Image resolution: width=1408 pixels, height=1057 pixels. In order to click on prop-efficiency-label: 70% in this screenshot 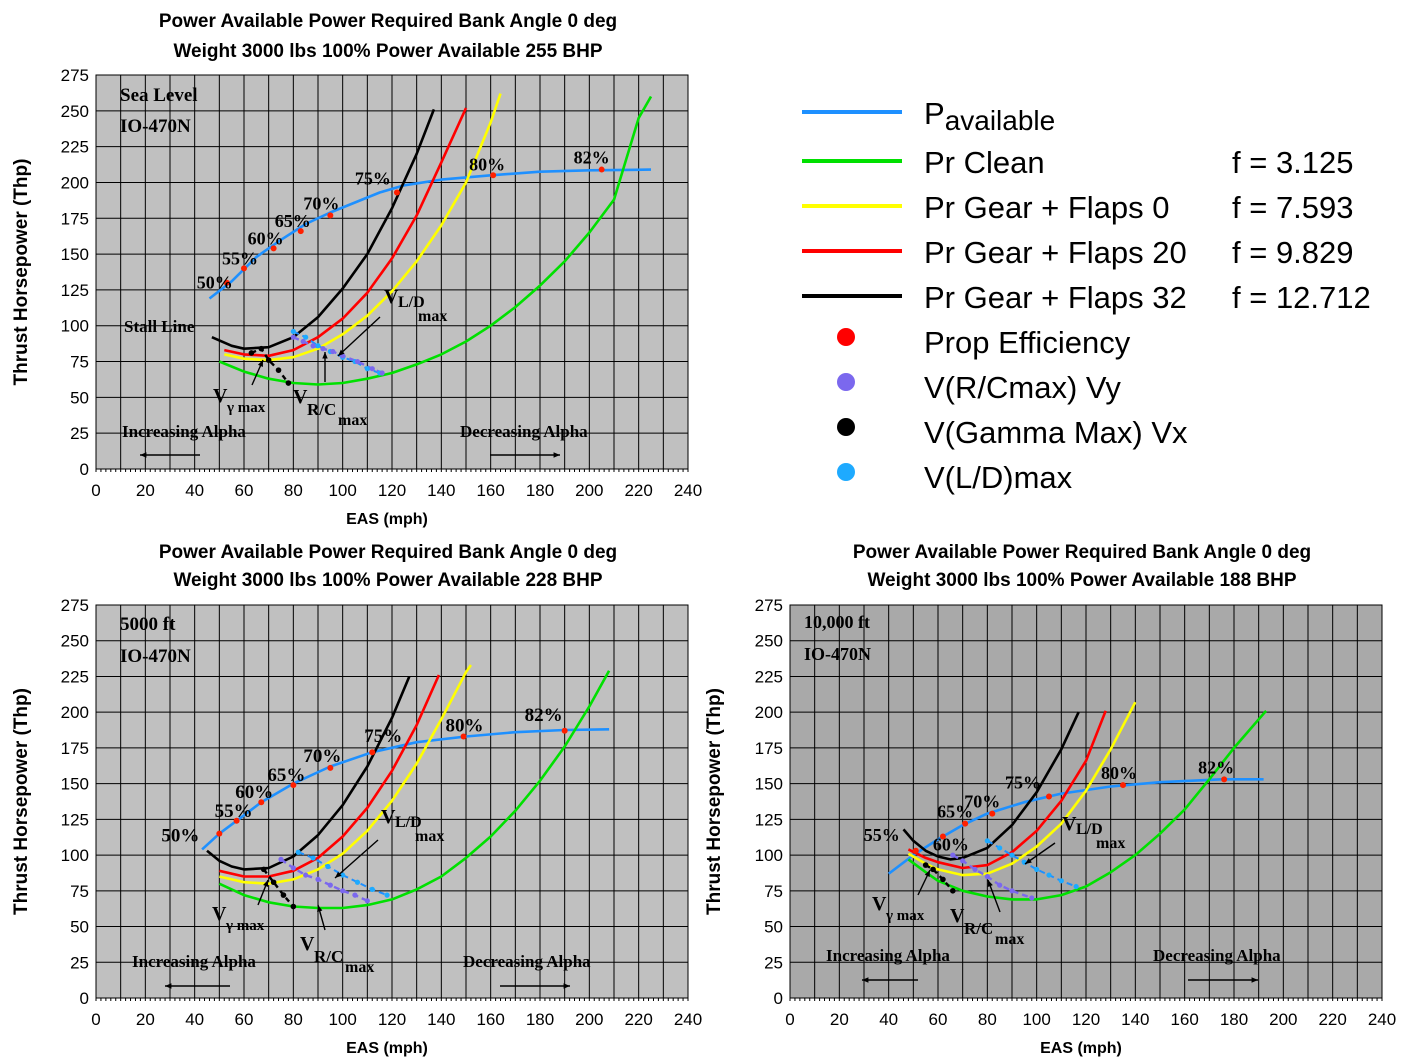, I will do `click(982, 802)`.